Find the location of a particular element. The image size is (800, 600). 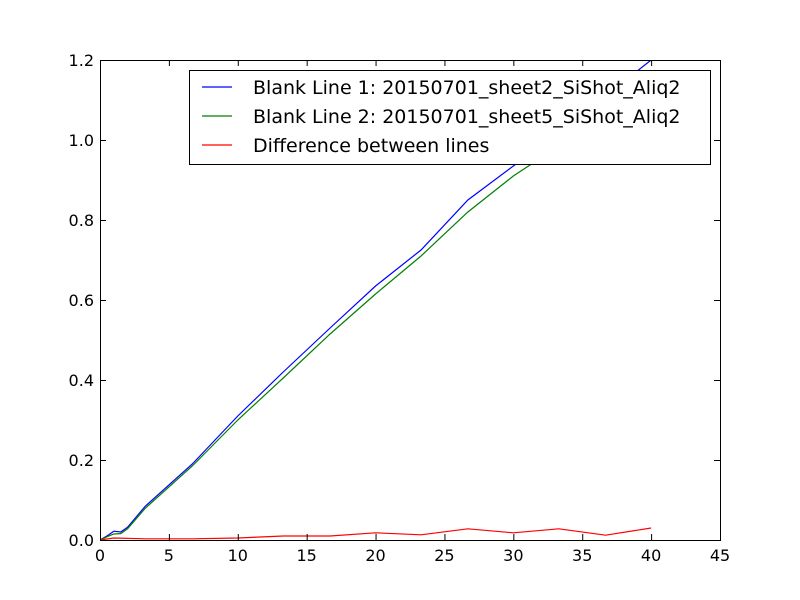

x-tick-label: 0 is located at coordinates (100, 555).